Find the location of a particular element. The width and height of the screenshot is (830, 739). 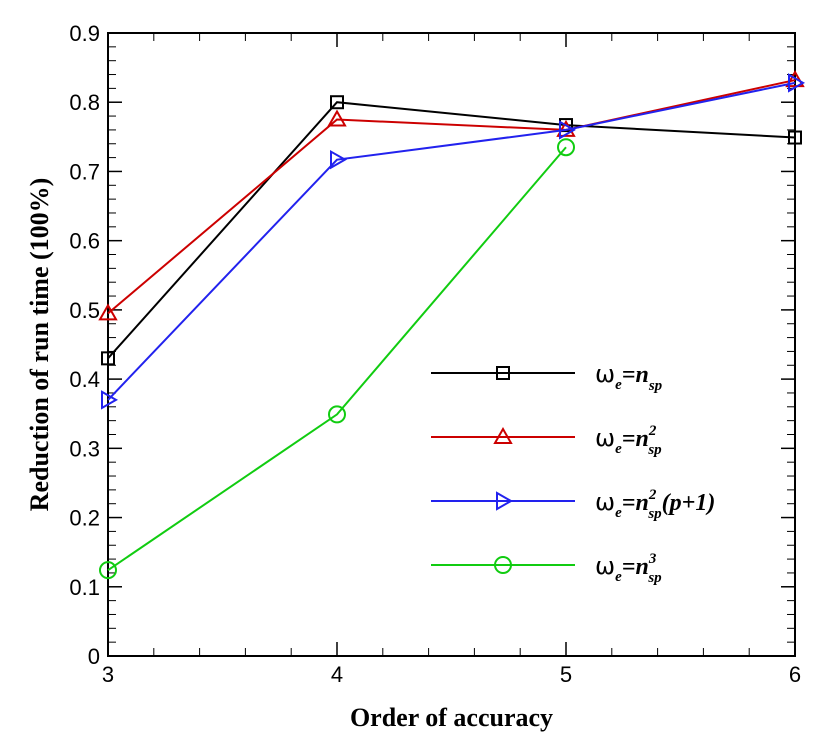

legend-entry: ωe=n3 sp is located at coordinates (546, 568).